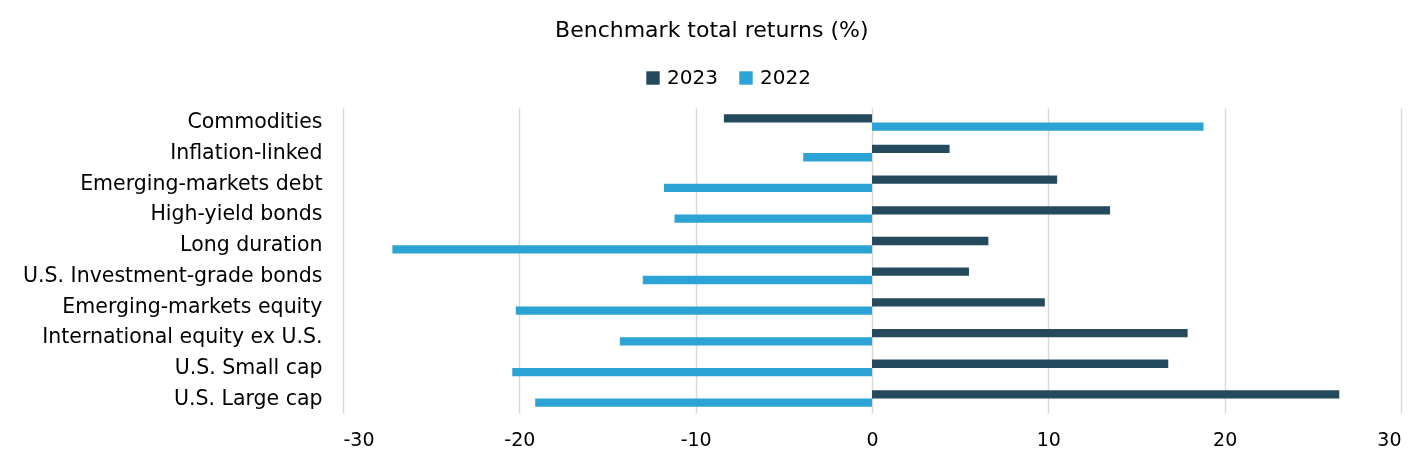  I want to click on legend-label: 2022, so click(785, 77).